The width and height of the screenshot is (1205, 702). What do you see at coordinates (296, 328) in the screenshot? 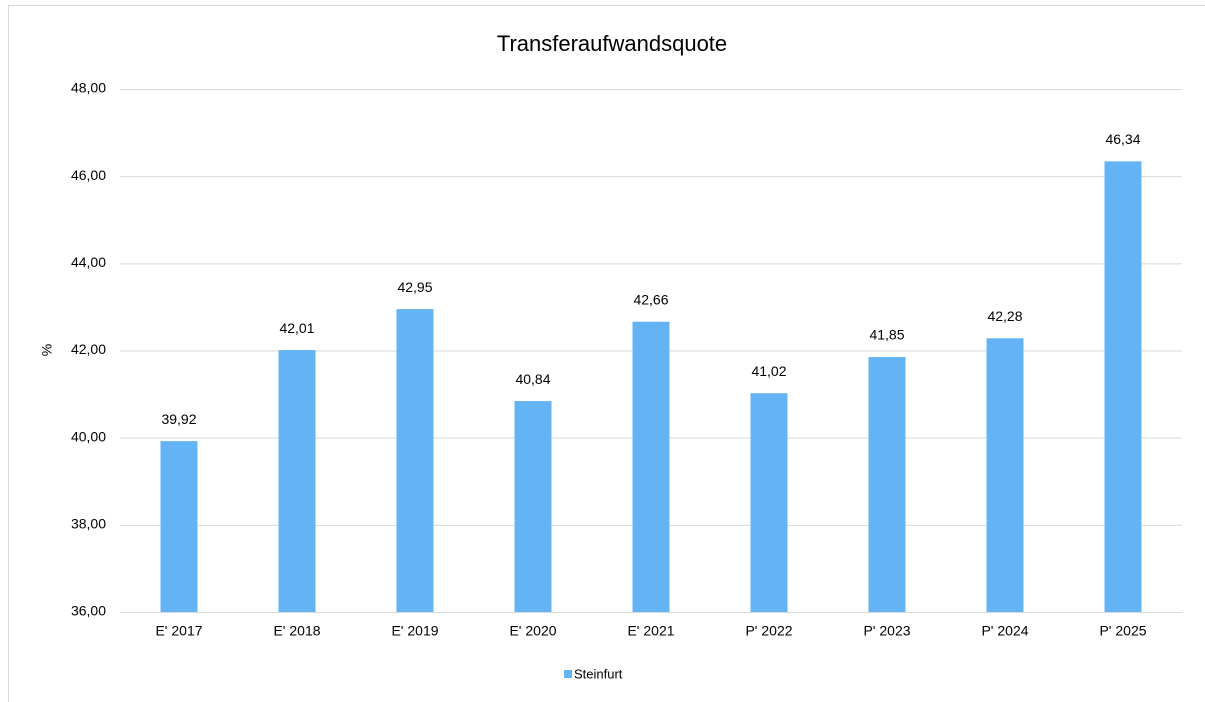
I see `data-label: 42,01` at bounding box center [296, 328].